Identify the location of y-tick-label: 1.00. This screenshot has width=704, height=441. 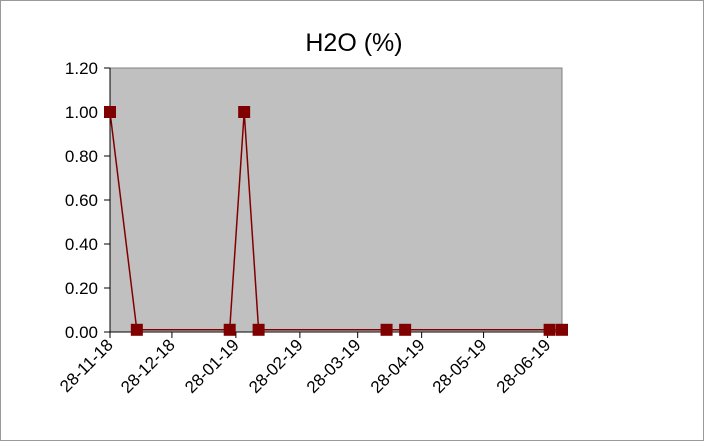
(81, 112).